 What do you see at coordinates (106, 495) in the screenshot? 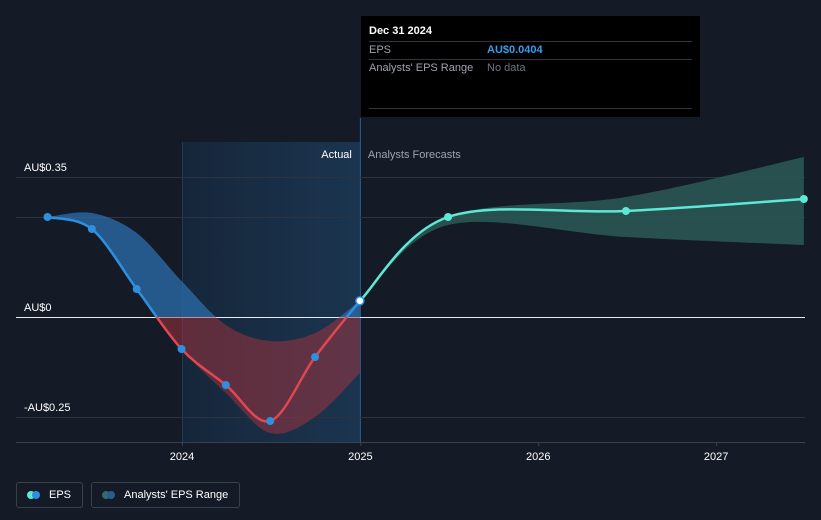
I see `swatch-dot-range-forecast` at bounding box center [106, 495].